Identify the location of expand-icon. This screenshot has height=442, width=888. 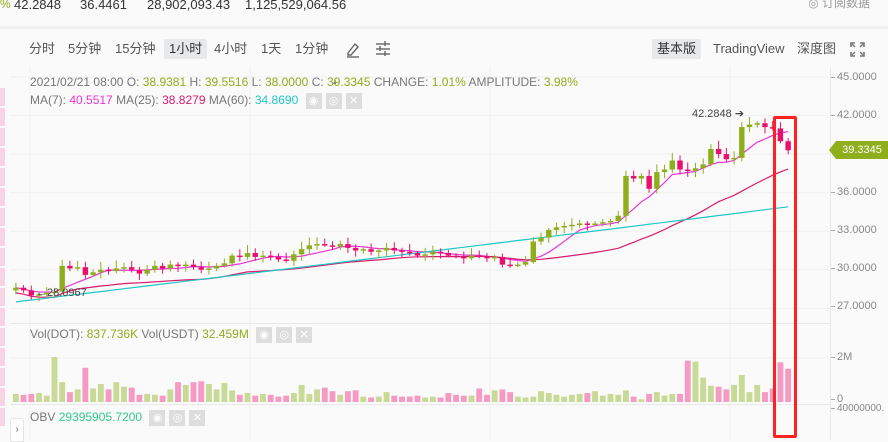
(857, 49).